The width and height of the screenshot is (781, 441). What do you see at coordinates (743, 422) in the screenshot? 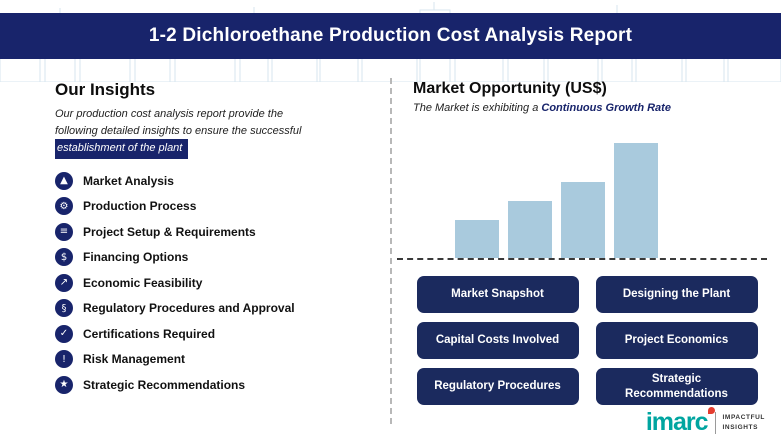
I see `brand-tagline: IMPACTFUL INSIGHTS` at bounding box center [743, 422].